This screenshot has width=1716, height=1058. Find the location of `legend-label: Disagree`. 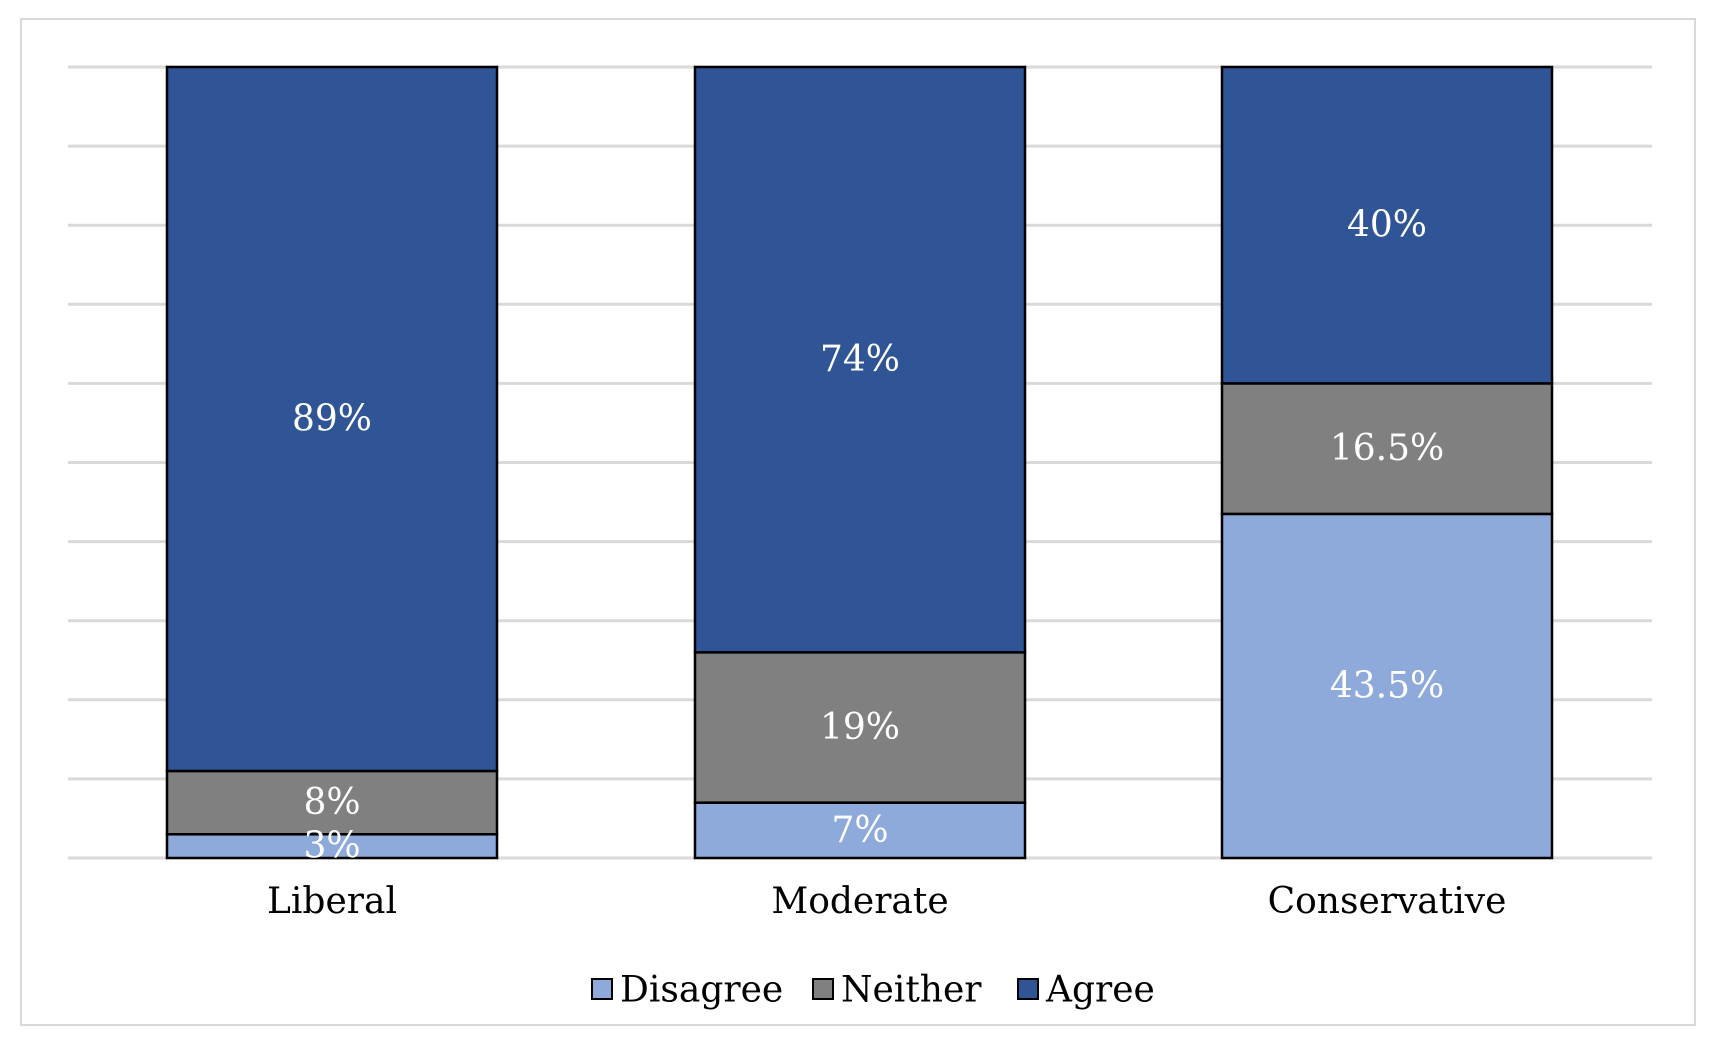

legend-label: Disagree is located at coordinates (701, 990).